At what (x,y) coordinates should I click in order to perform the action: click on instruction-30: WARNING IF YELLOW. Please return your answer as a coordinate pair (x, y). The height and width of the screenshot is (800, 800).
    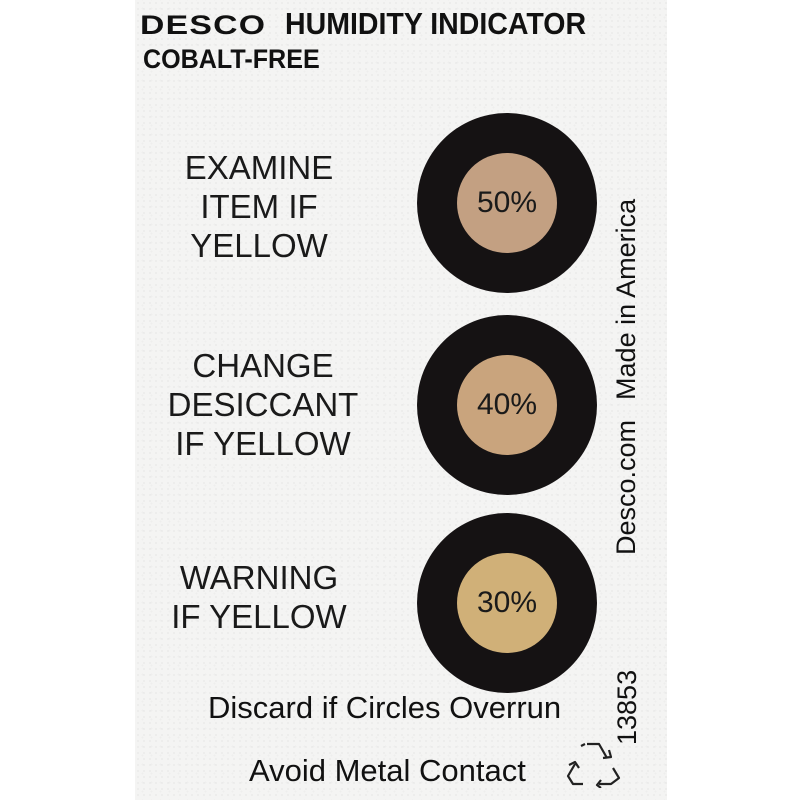
    Looking at the image, I should click on (259, 597).